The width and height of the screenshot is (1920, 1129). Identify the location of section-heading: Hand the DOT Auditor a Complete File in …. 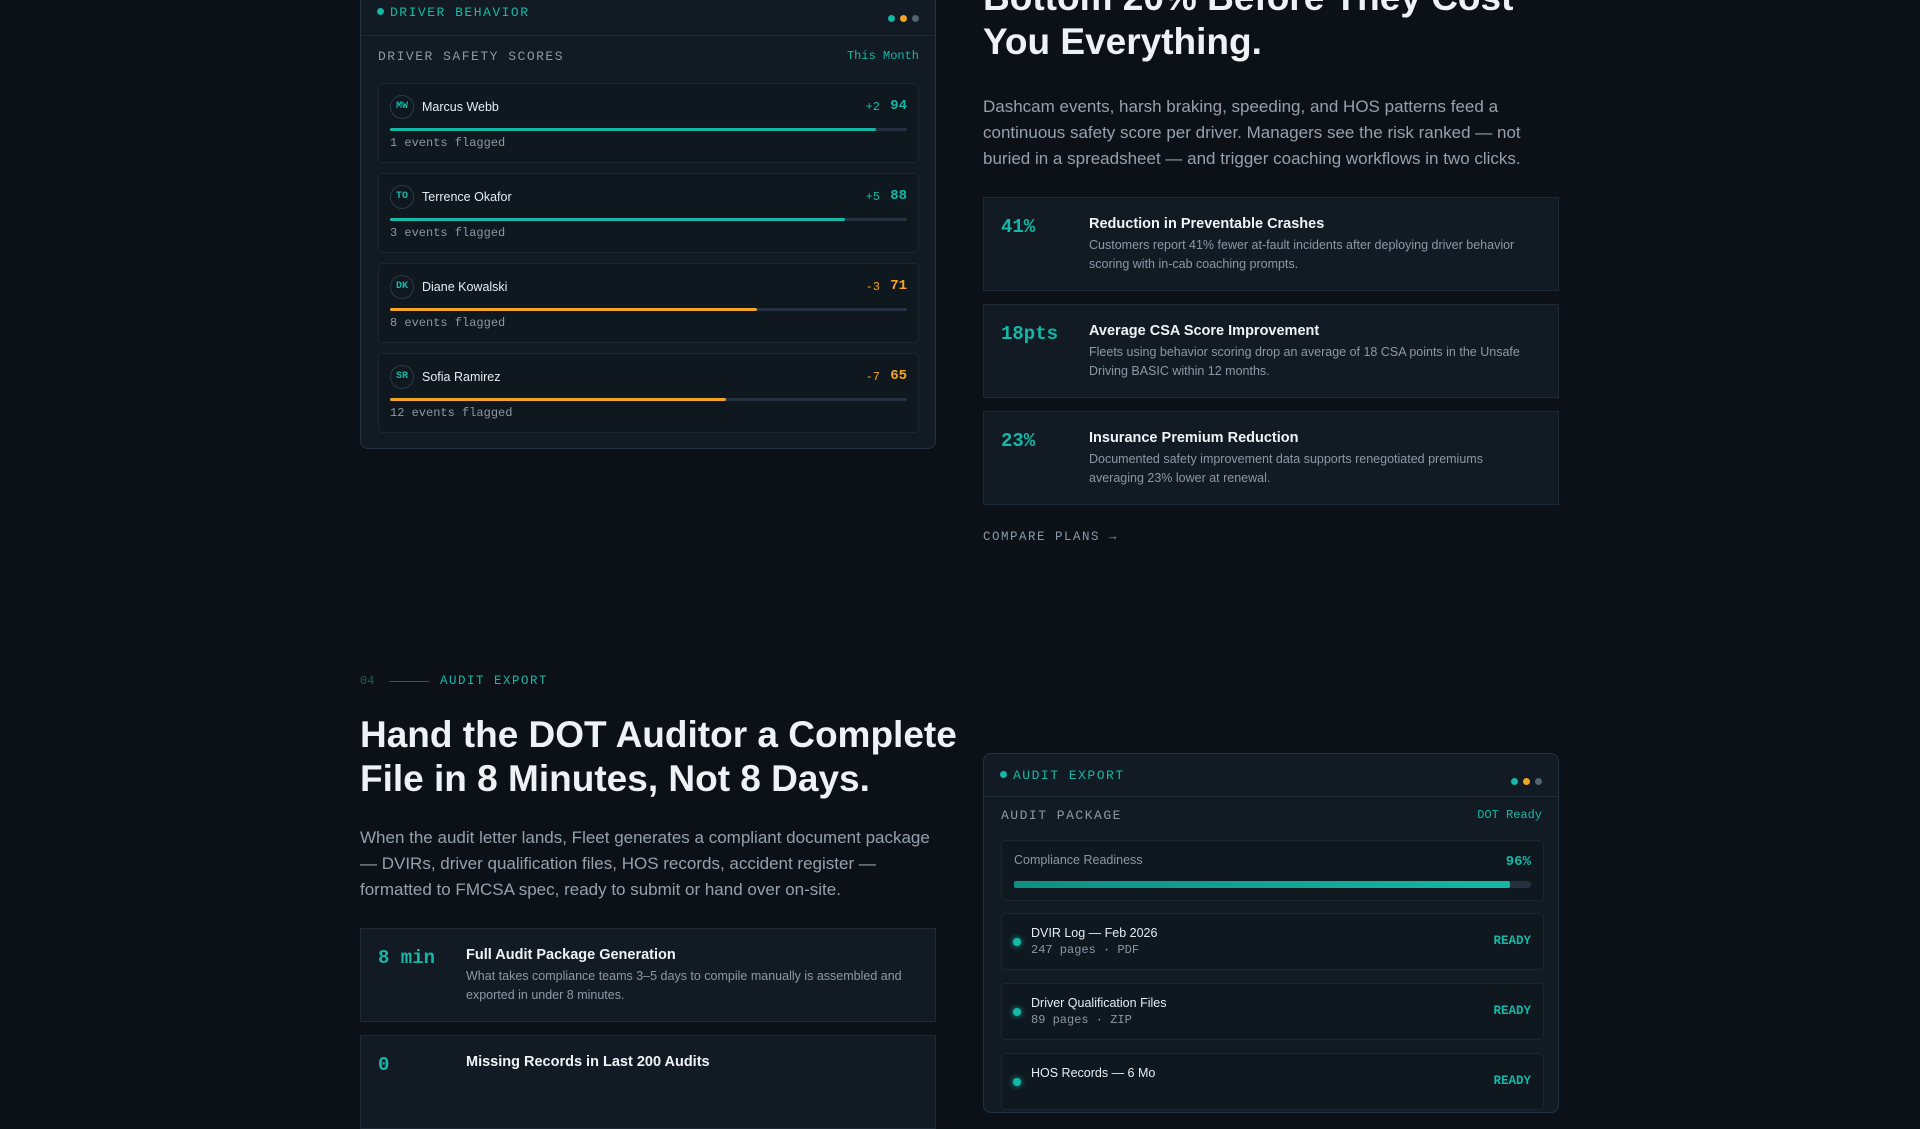
(658, 756).